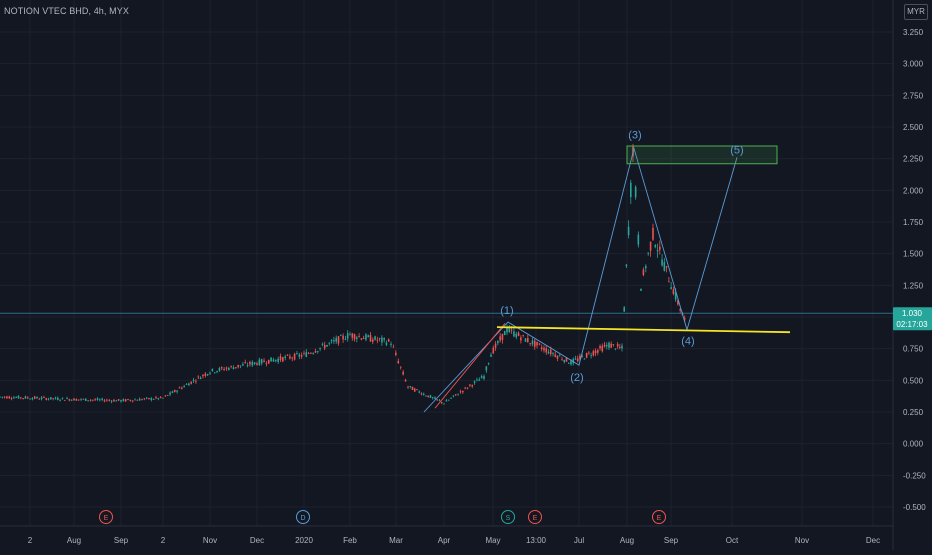  What do you see at coordinates (106, 517) in the screenshot?
I see `event-marker` at bounding box center [106, 517].